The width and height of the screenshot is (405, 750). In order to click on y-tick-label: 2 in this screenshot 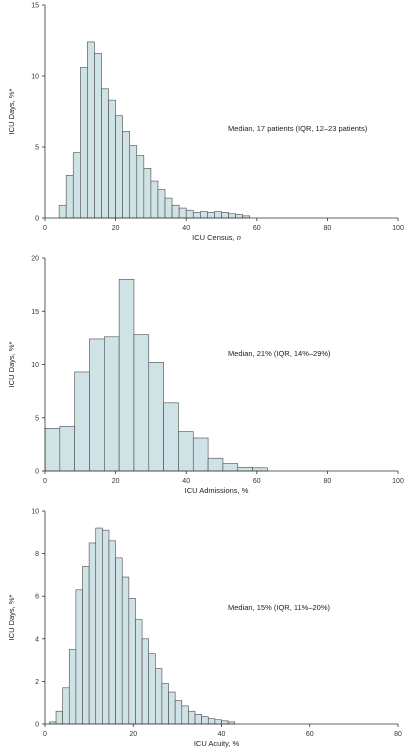, I will do `click(37, 682)`.